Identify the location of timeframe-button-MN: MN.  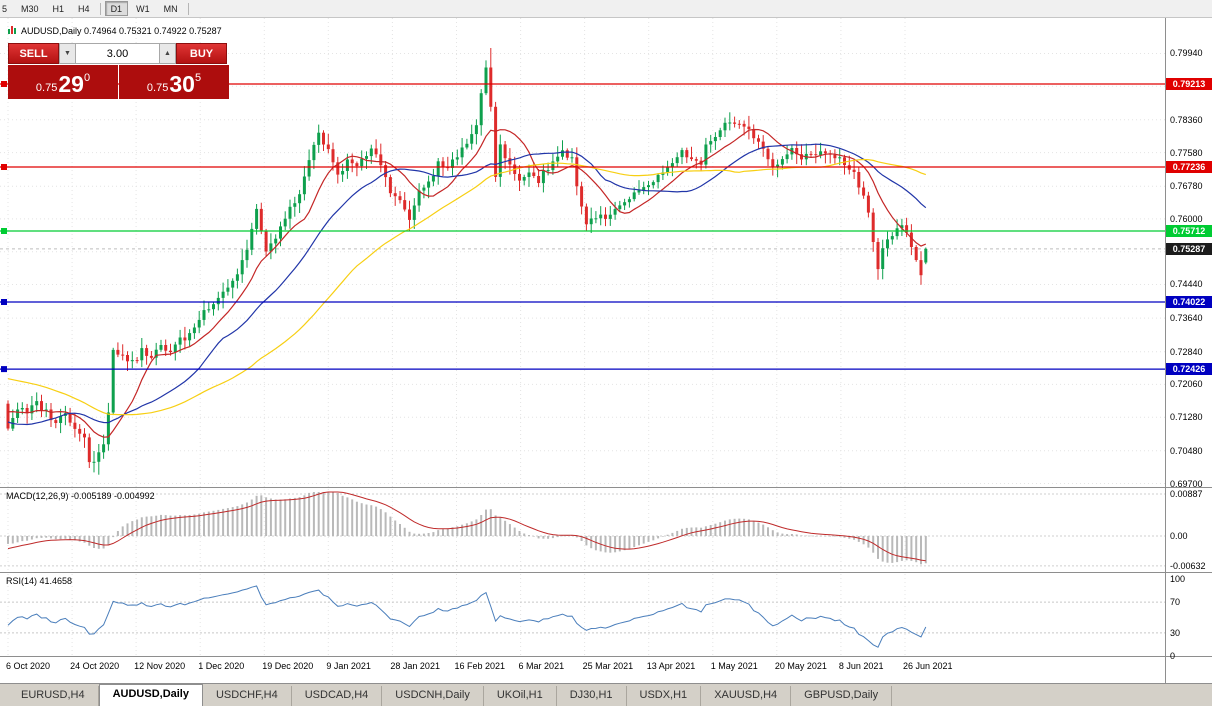
(170, 8).